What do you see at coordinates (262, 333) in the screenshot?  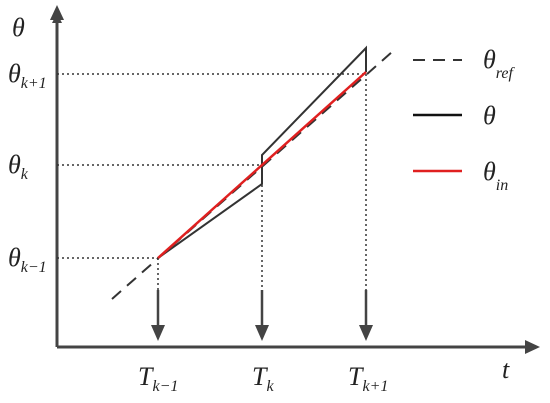 I see `arrow-heads` at bounding box center [262, 333].